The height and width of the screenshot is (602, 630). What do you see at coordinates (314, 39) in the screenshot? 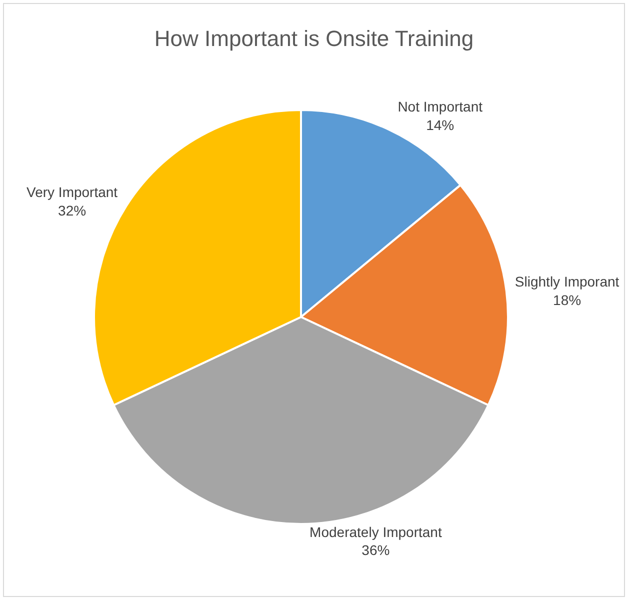
I see `chart-title: How Important is Onsite Training` at bounding box center [314, 39].